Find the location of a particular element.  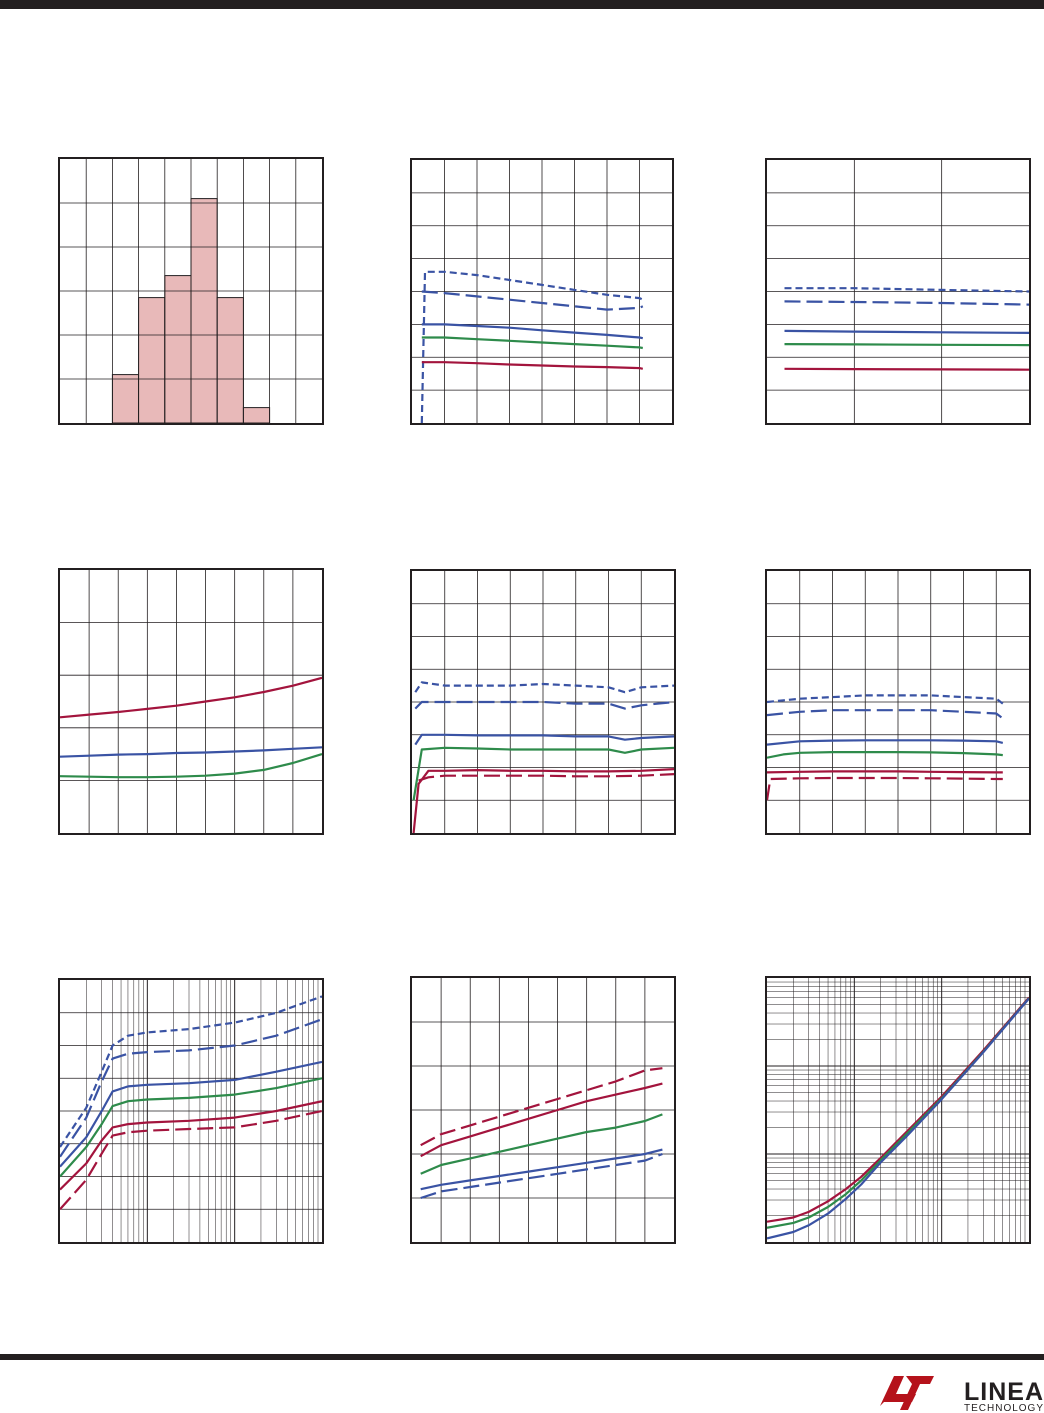

chart-3-grid is located at coordinates (898, 291).